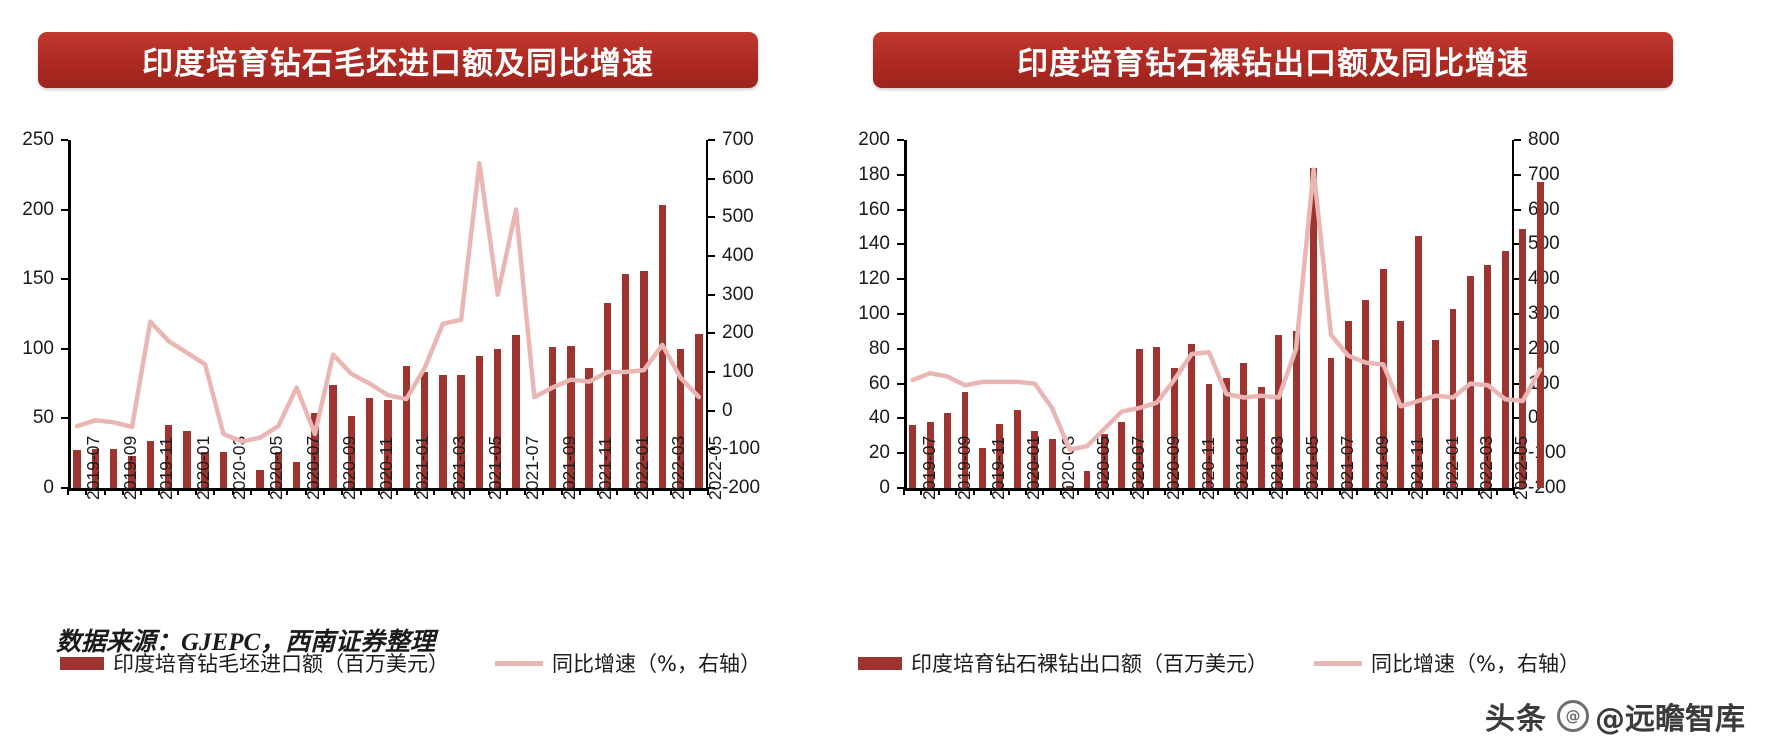 Image resolution: width=1769 pixels, height=756 pixels. I want to click on legend-item-bar-left: 印度培育钻毛坯进口额（百万美元）, so click(254, 663).